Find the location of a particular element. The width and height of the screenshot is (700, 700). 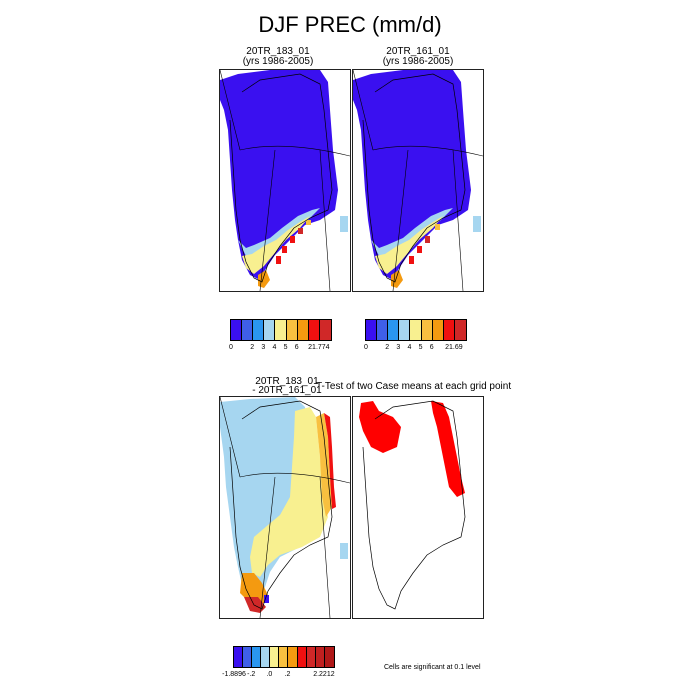

panel-2-field-blue is located at coordinates (412, 175).